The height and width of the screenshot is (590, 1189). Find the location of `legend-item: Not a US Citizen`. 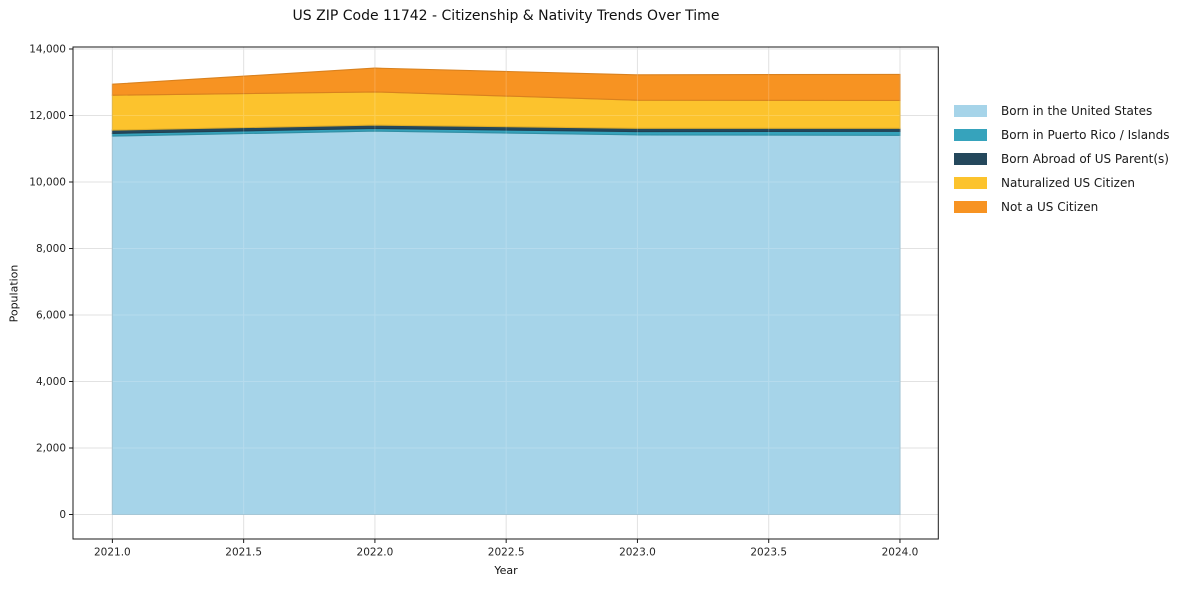

legend-item: Not a US Citizen is located at coordinates (1062, 206).